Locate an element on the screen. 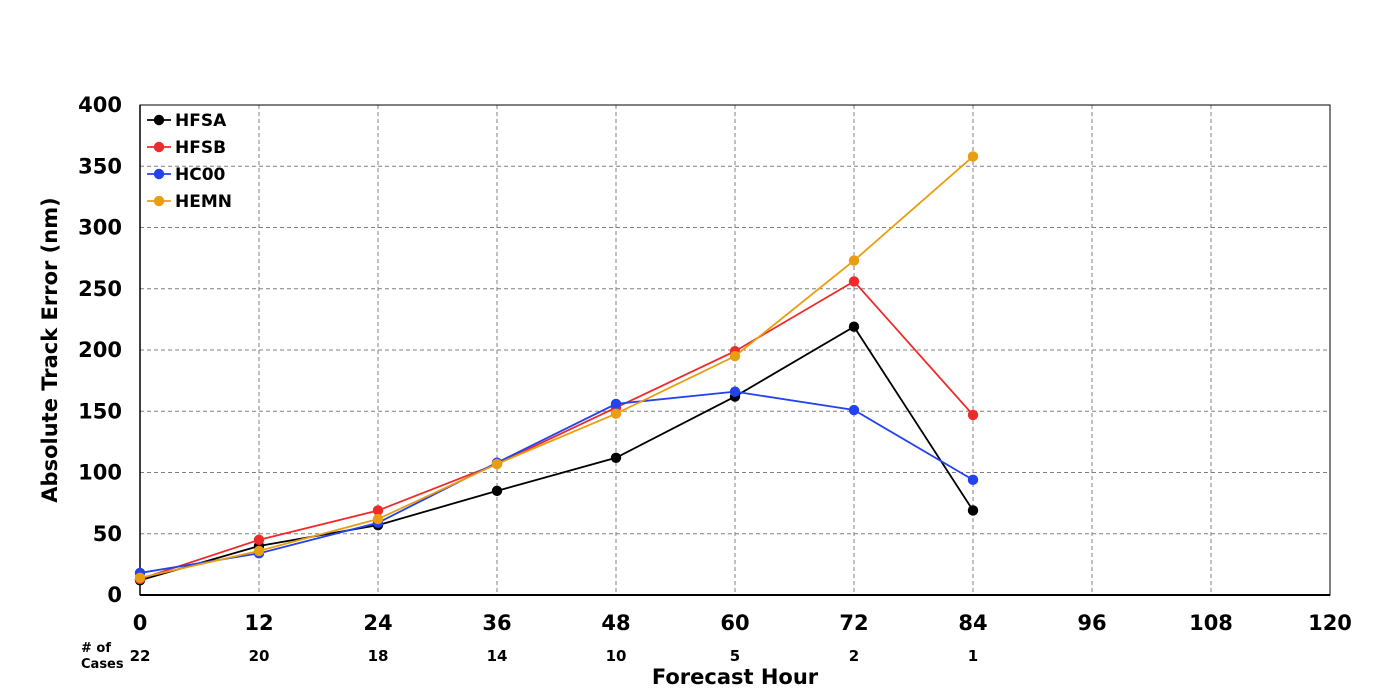 This screenshot has width=1400, height=700. y-tick-label: 50 is located at coordinates (107, 534).